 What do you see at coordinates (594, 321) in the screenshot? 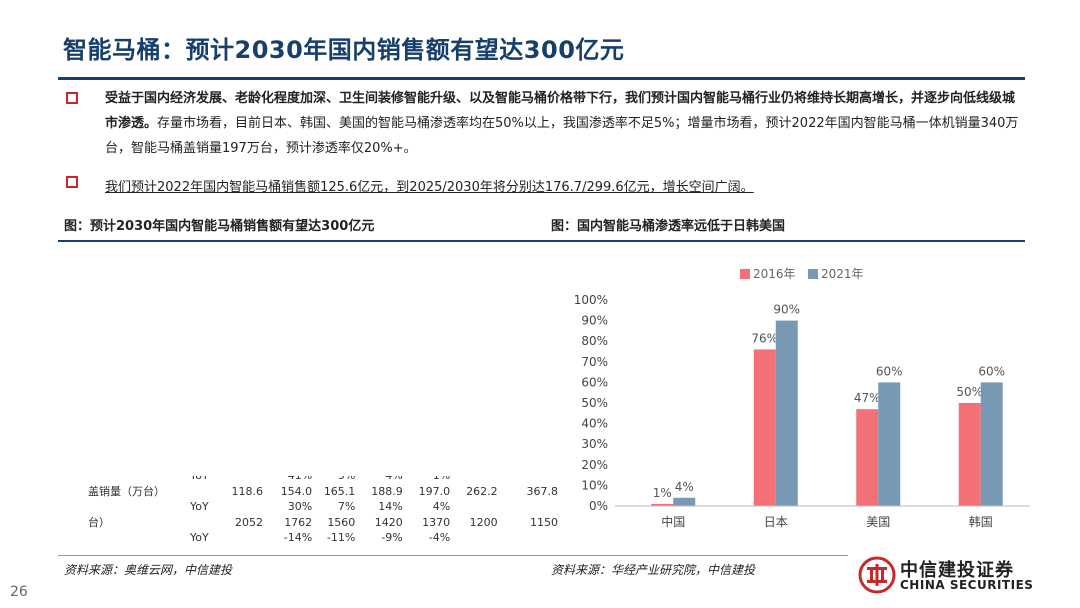
I see `y-tick-label: 90%` at bounding box center [594, 321].